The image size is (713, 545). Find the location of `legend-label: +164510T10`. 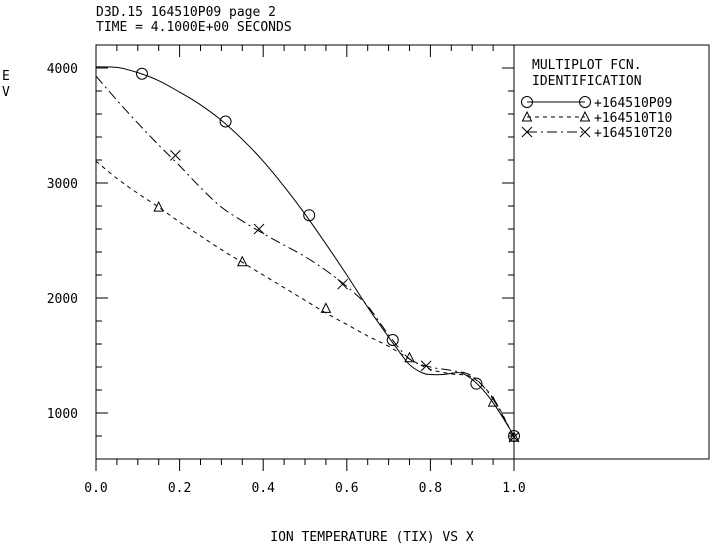

legend-label: +164510T10 is located at coordinates (633, 118).